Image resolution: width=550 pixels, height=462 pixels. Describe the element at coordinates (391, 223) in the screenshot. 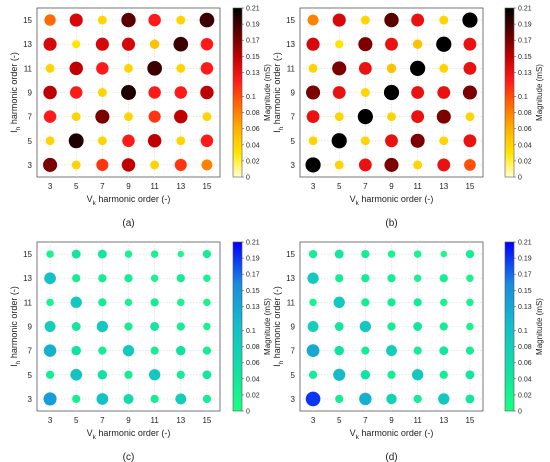

I see `panel-label: (b)` at that location.